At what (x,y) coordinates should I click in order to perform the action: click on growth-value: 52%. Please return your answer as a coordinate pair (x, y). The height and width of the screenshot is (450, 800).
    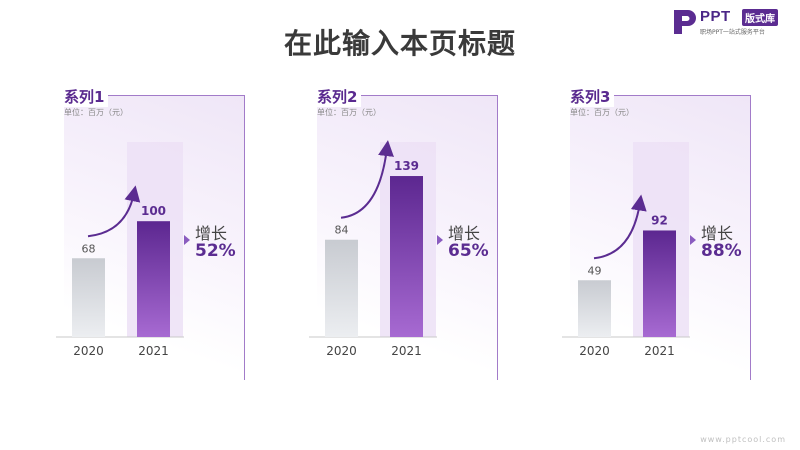
    Looking at the image, I should click on (215, 251).